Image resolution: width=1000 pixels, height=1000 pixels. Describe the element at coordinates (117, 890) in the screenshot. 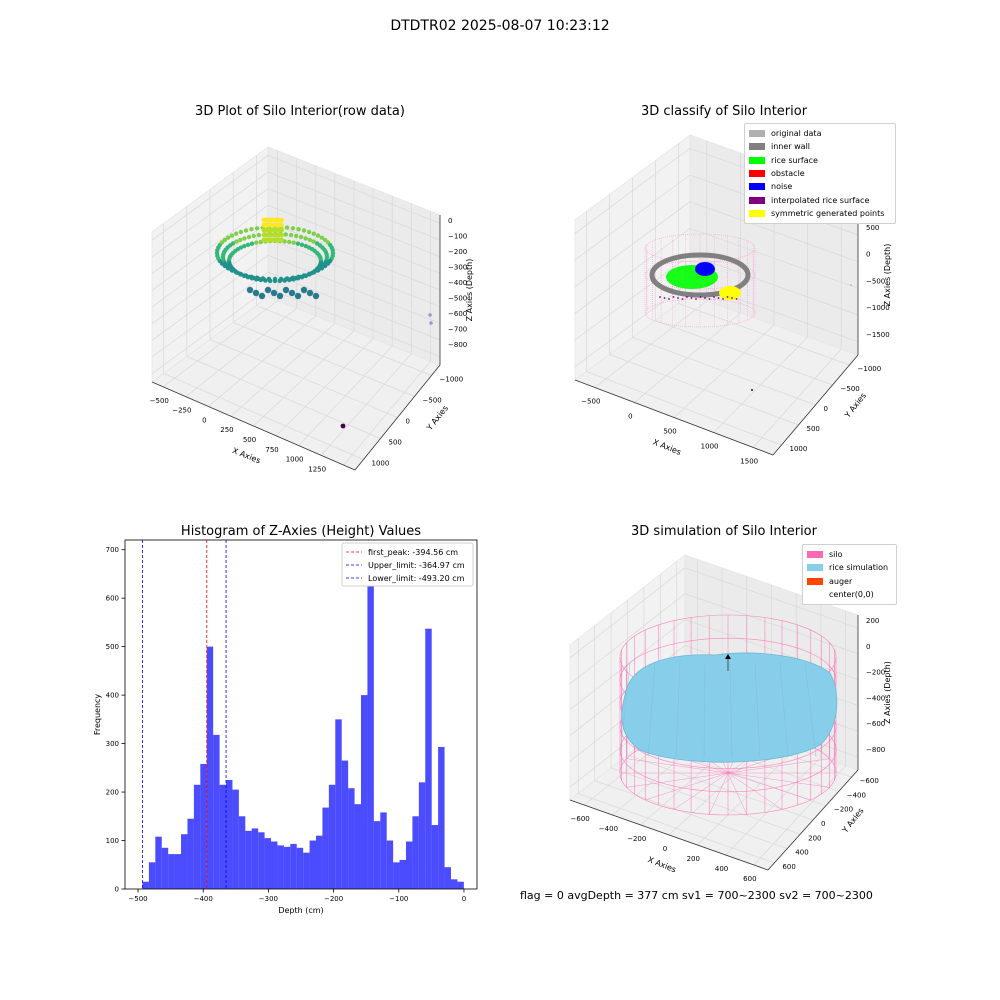

I see `histogram-y-tick-label: 0` at that location.